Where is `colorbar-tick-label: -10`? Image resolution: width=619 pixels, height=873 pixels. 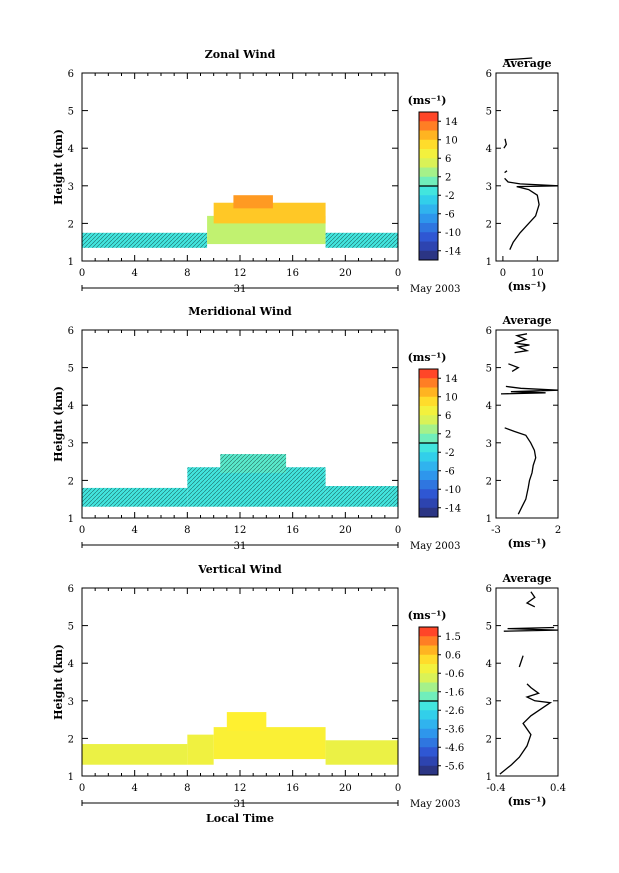
colorbar-tick-label: -10 is located at coordinates (453, 233).